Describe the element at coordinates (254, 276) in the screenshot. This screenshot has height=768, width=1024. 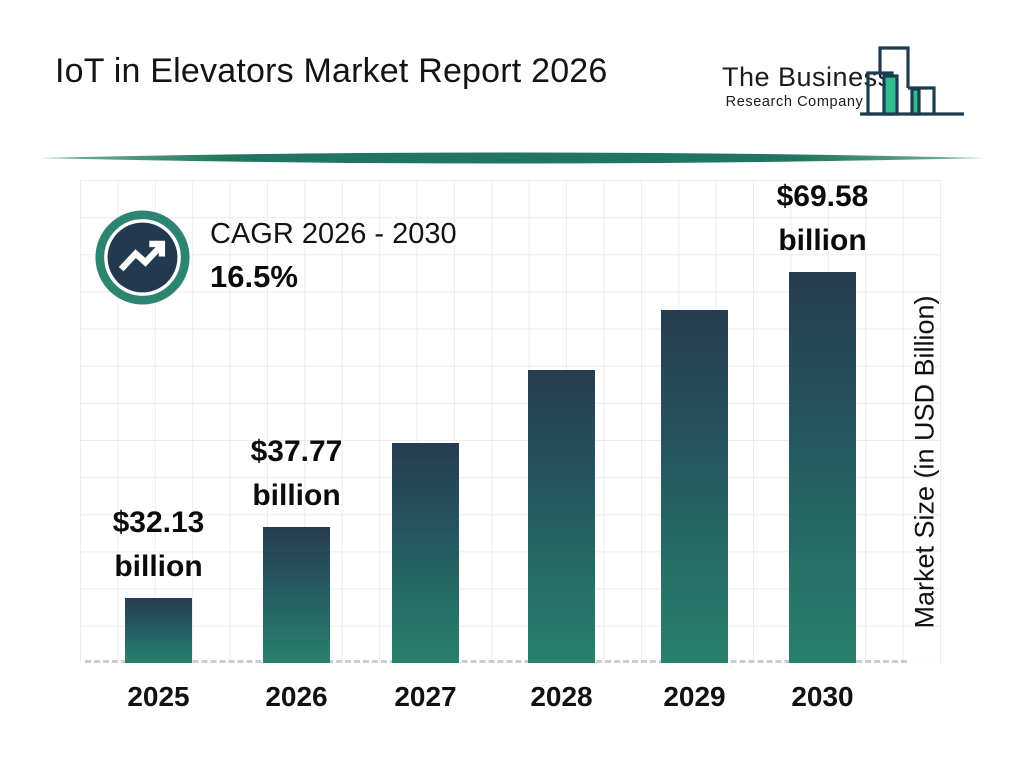
I see `cagr-value: 16.5%` at that location.